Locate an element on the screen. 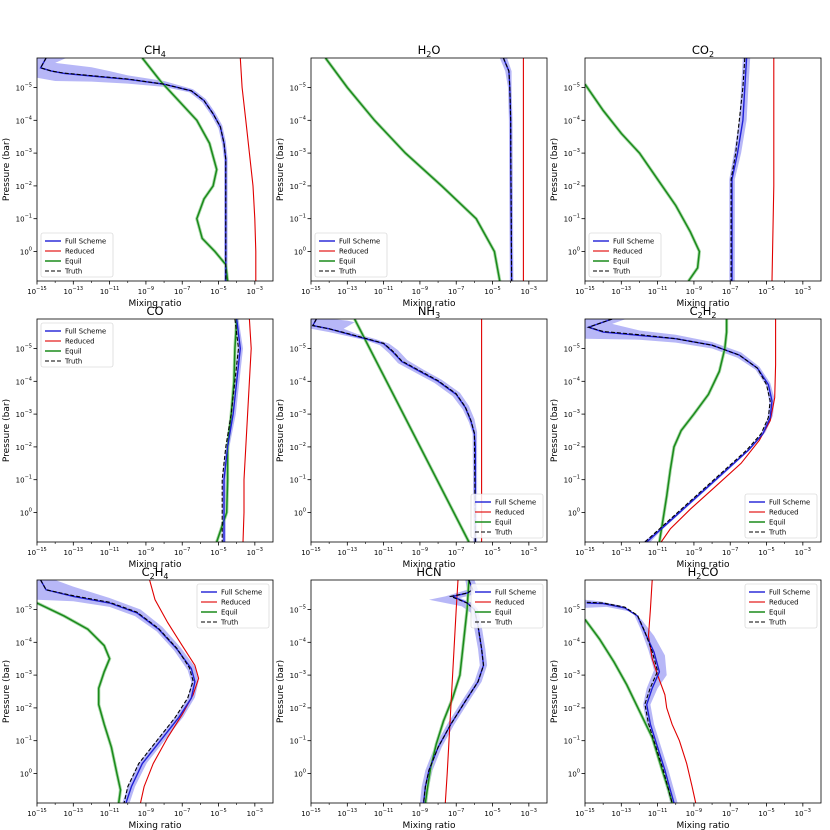  subplot-title: CH4 is located at coordinates (155, 51).